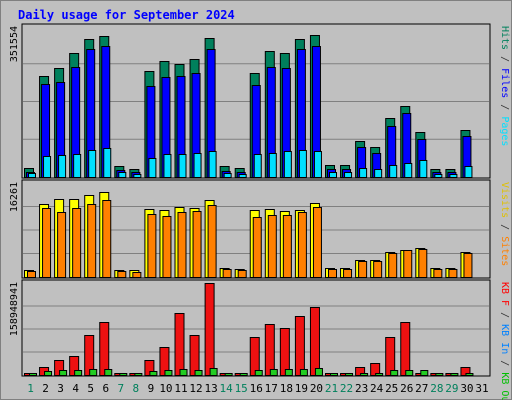  Describe the element at coordinates (391, 388) in the screenshot. I see `day-label: 25` at that location.